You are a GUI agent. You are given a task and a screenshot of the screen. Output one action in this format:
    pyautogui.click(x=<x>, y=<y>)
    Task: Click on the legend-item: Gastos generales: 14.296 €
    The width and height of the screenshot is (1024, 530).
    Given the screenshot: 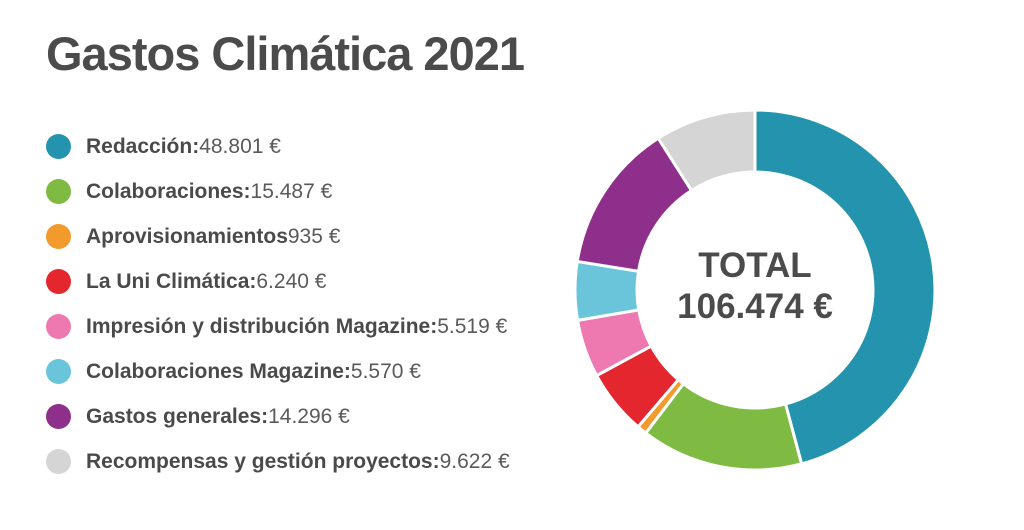 What is the action you would take?
    pyautogui.click(x=296, y=416)
    